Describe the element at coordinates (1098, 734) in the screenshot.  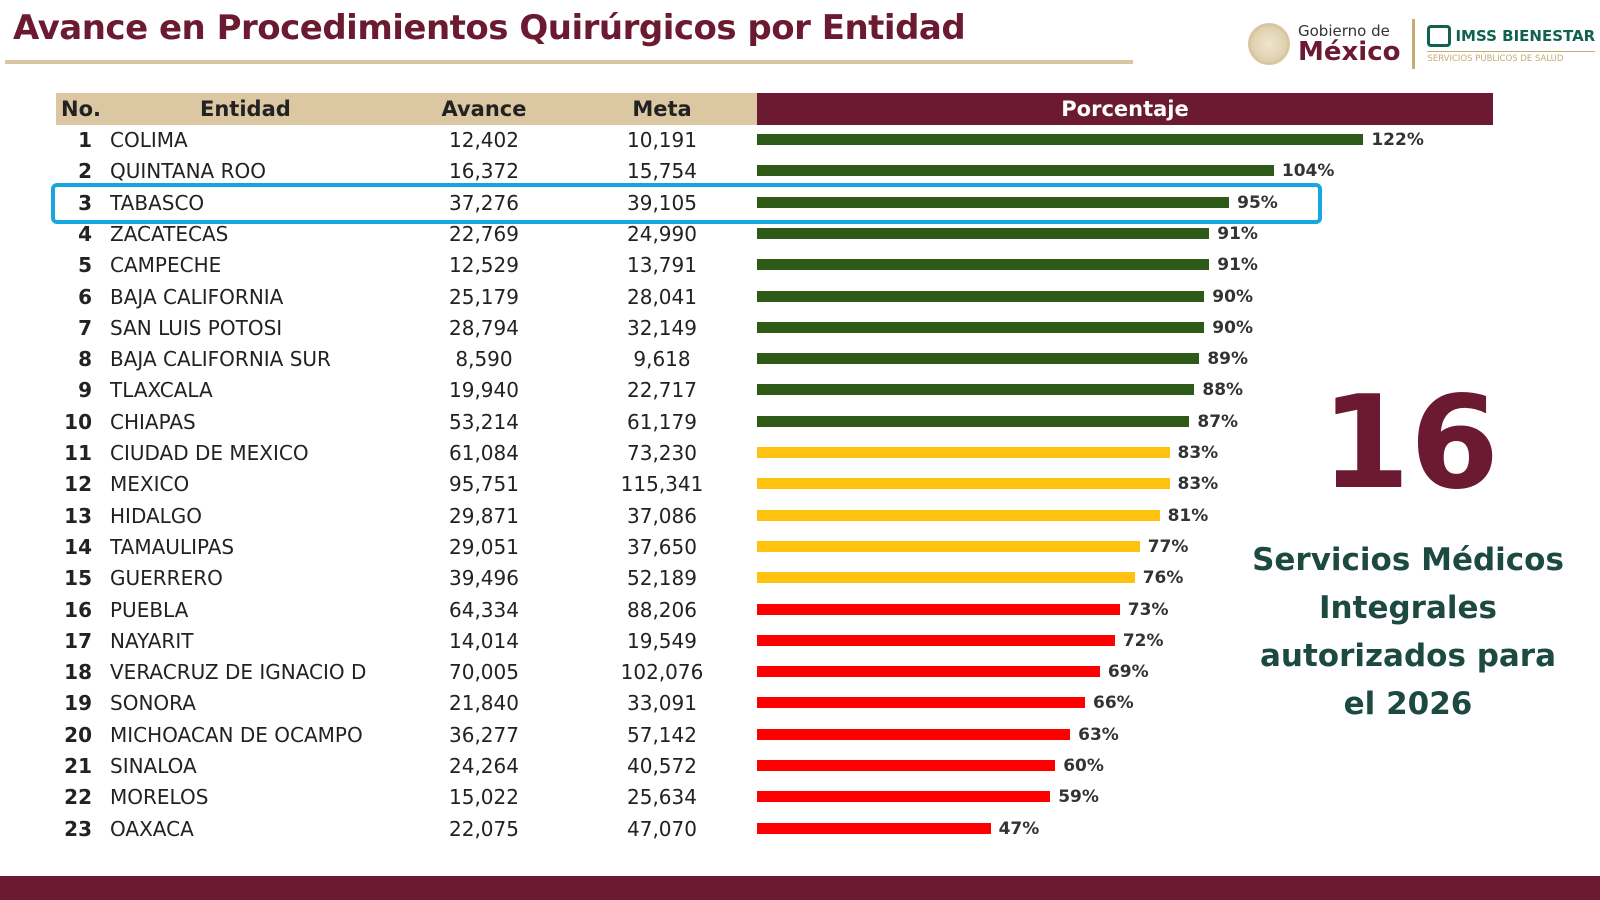
I see `percentage-label: 63%` at that location.